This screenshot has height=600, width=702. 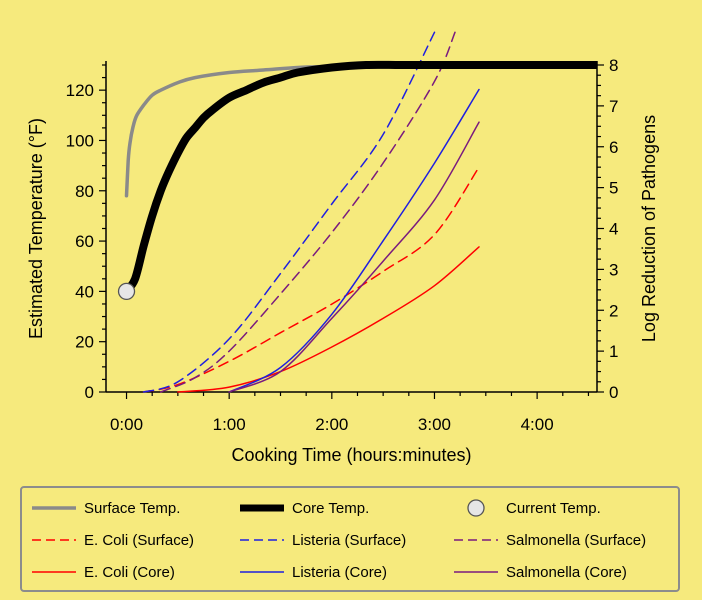 What do you see at coordinates (262, 508) in the screenshot?
I see `legend-swatch-black-line` at bounding box center [262, 508].